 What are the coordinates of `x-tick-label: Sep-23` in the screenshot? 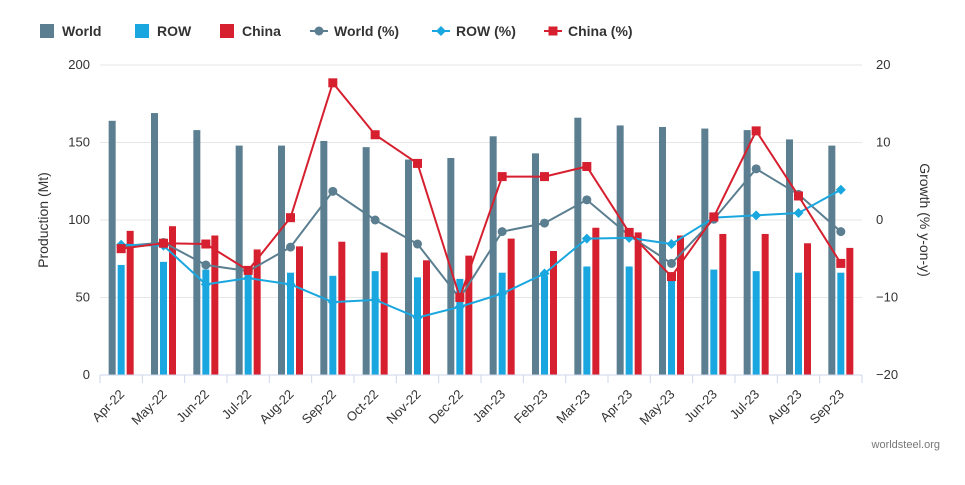 It's located at (827, 407).